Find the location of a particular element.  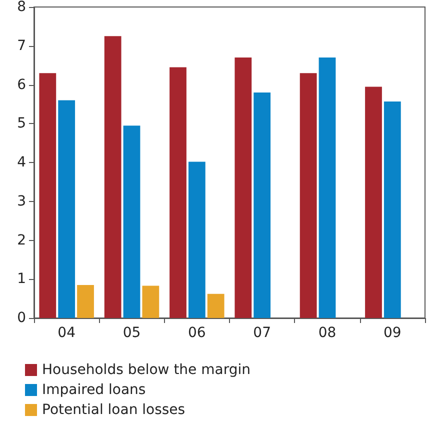

y-tick-label: 4 is located at coordinates (21, 162).